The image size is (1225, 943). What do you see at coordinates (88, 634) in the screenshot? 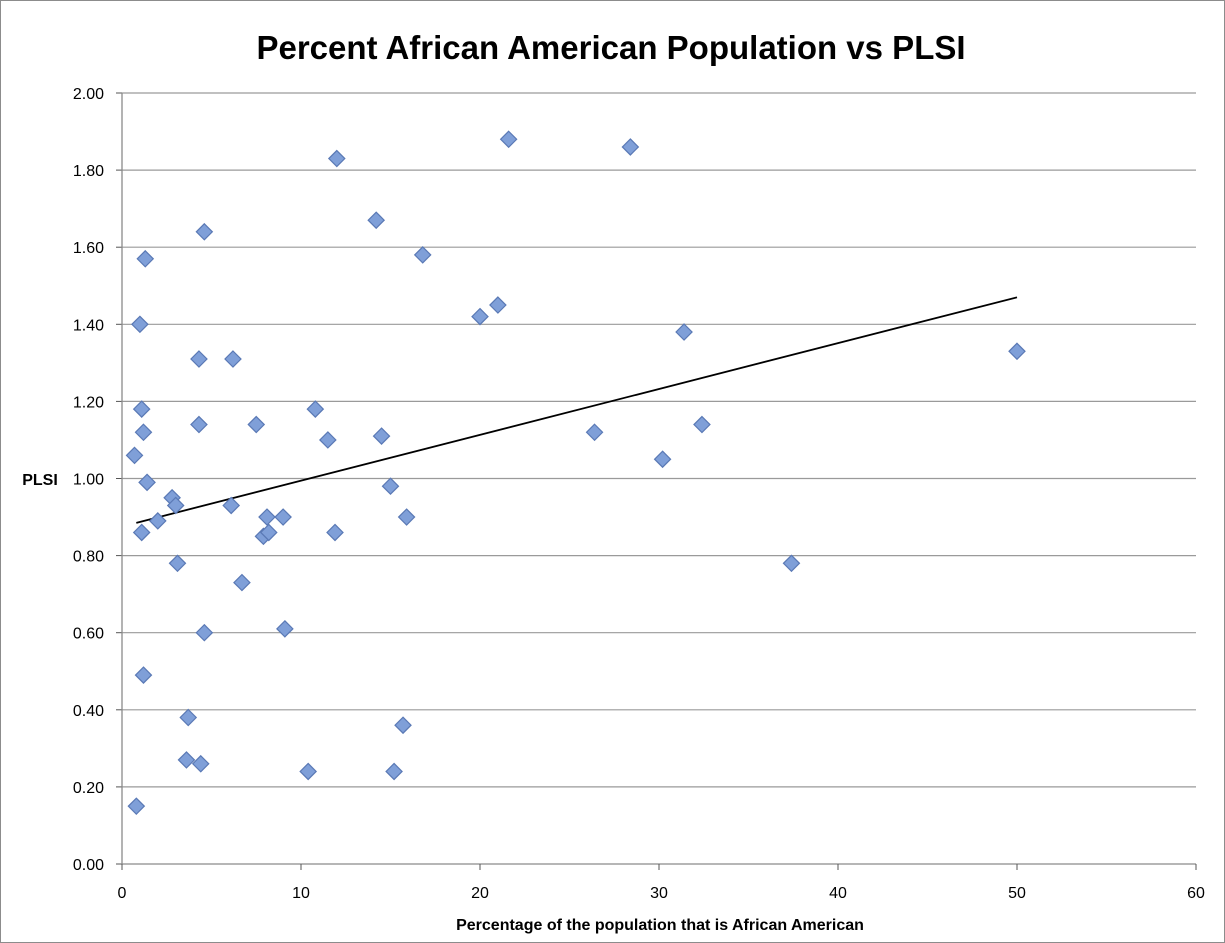
I see `y-tick-label: 0.60` at bounding box center [88, 634].